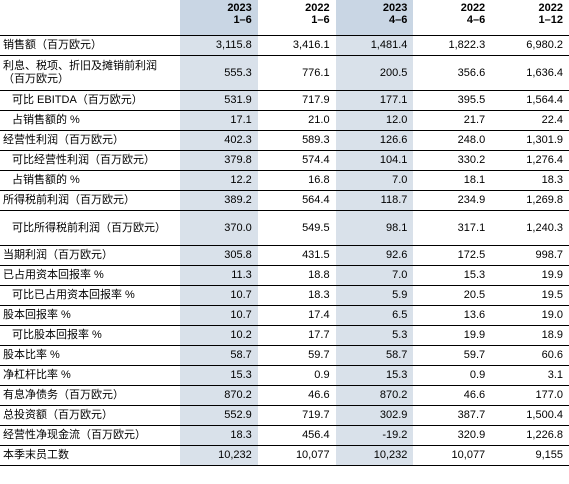 Image resolution: width=569 pixels, height=484 pixels. What do you see at coordinates (219, 228) in the screenshot?
I see `value-cell: 370.0` at bounding box center [219, 228].